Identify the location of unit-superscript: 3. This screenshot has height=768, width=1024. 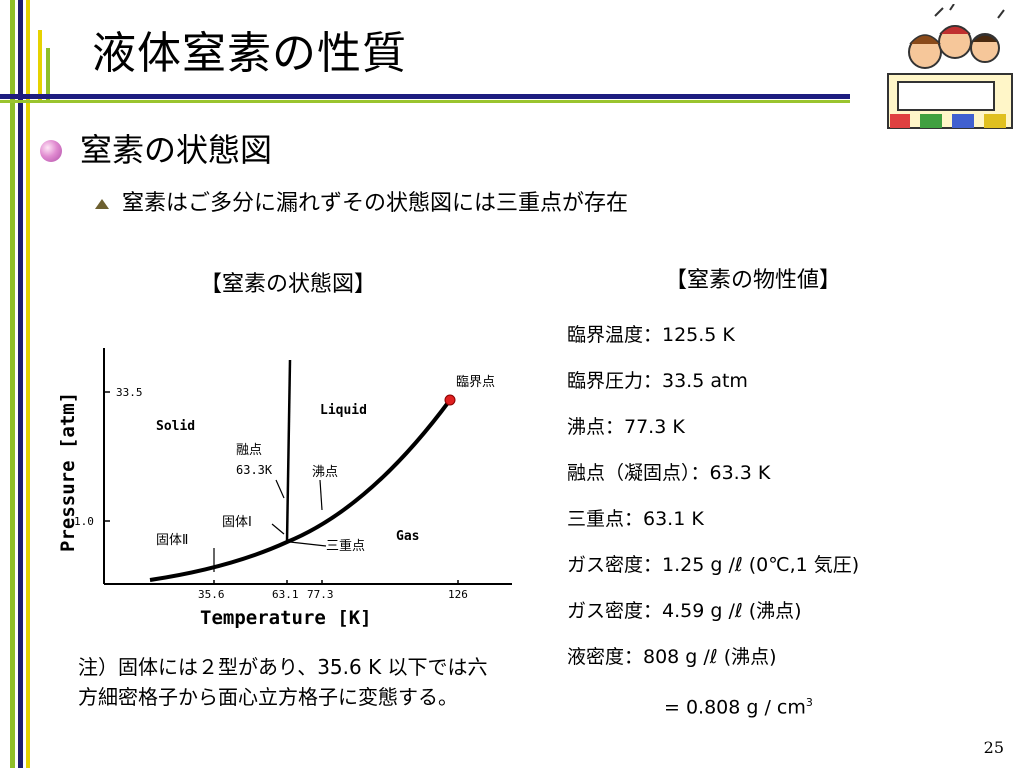
(809, 702).